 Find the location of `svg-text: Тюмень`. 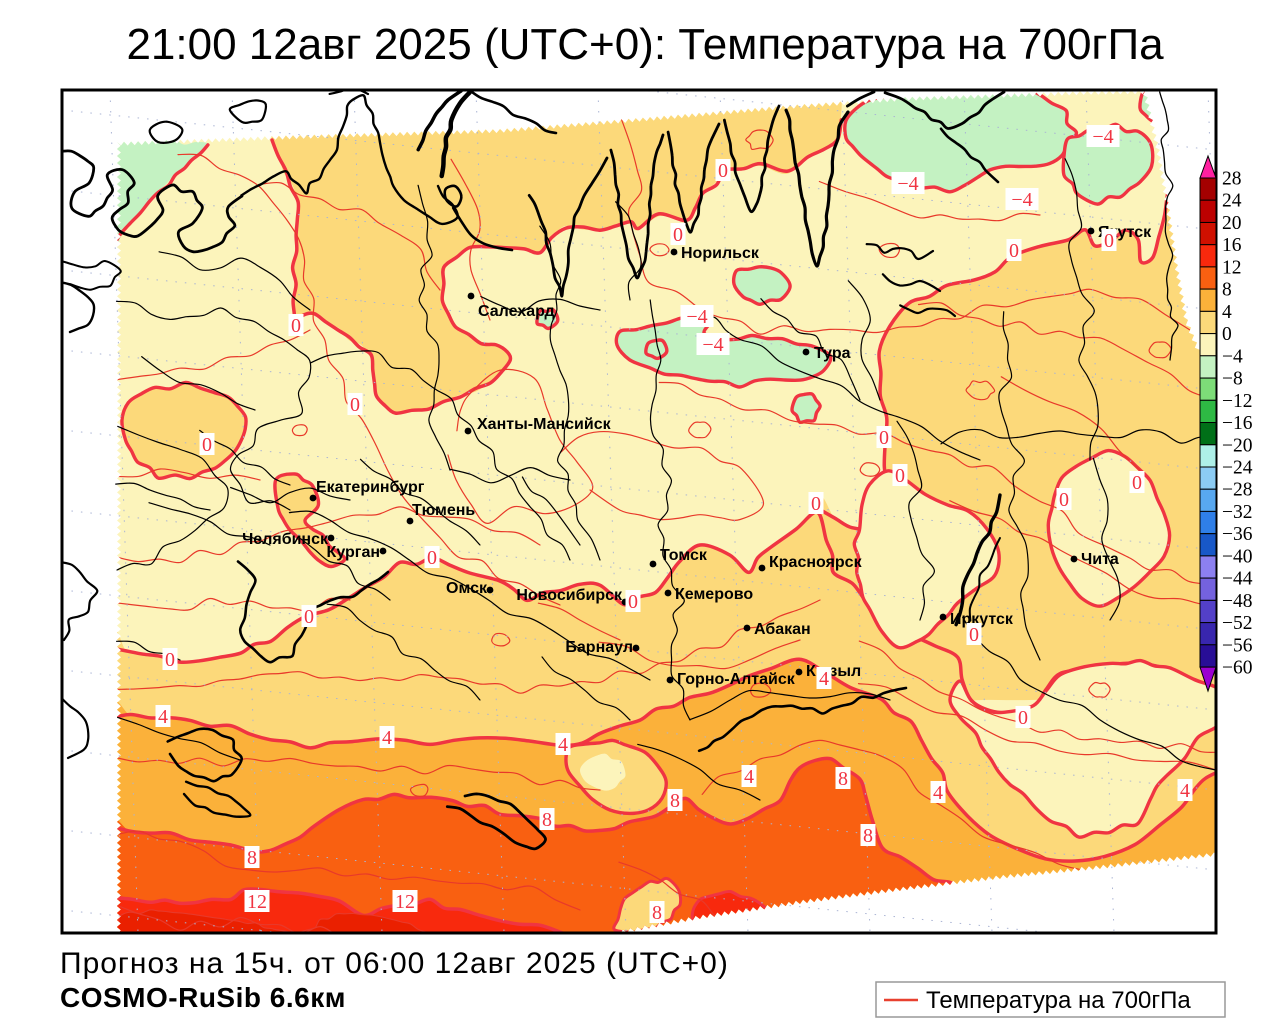

svg-text: Тюмень is located at coordinates (443, 510).